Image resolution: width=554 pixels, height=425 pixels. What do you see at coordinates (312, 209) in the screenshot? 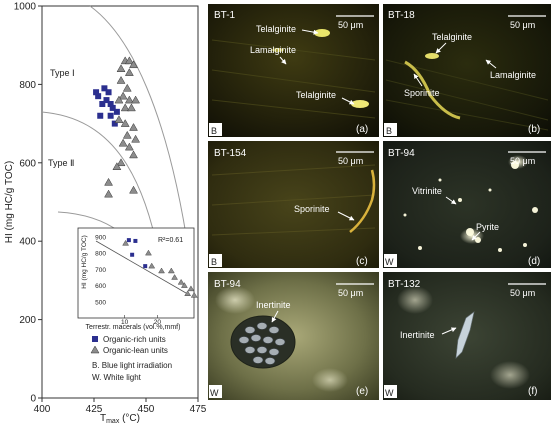
I see `panel-c-label-sporinite: Sporinite` at bounding box center [312, 209].